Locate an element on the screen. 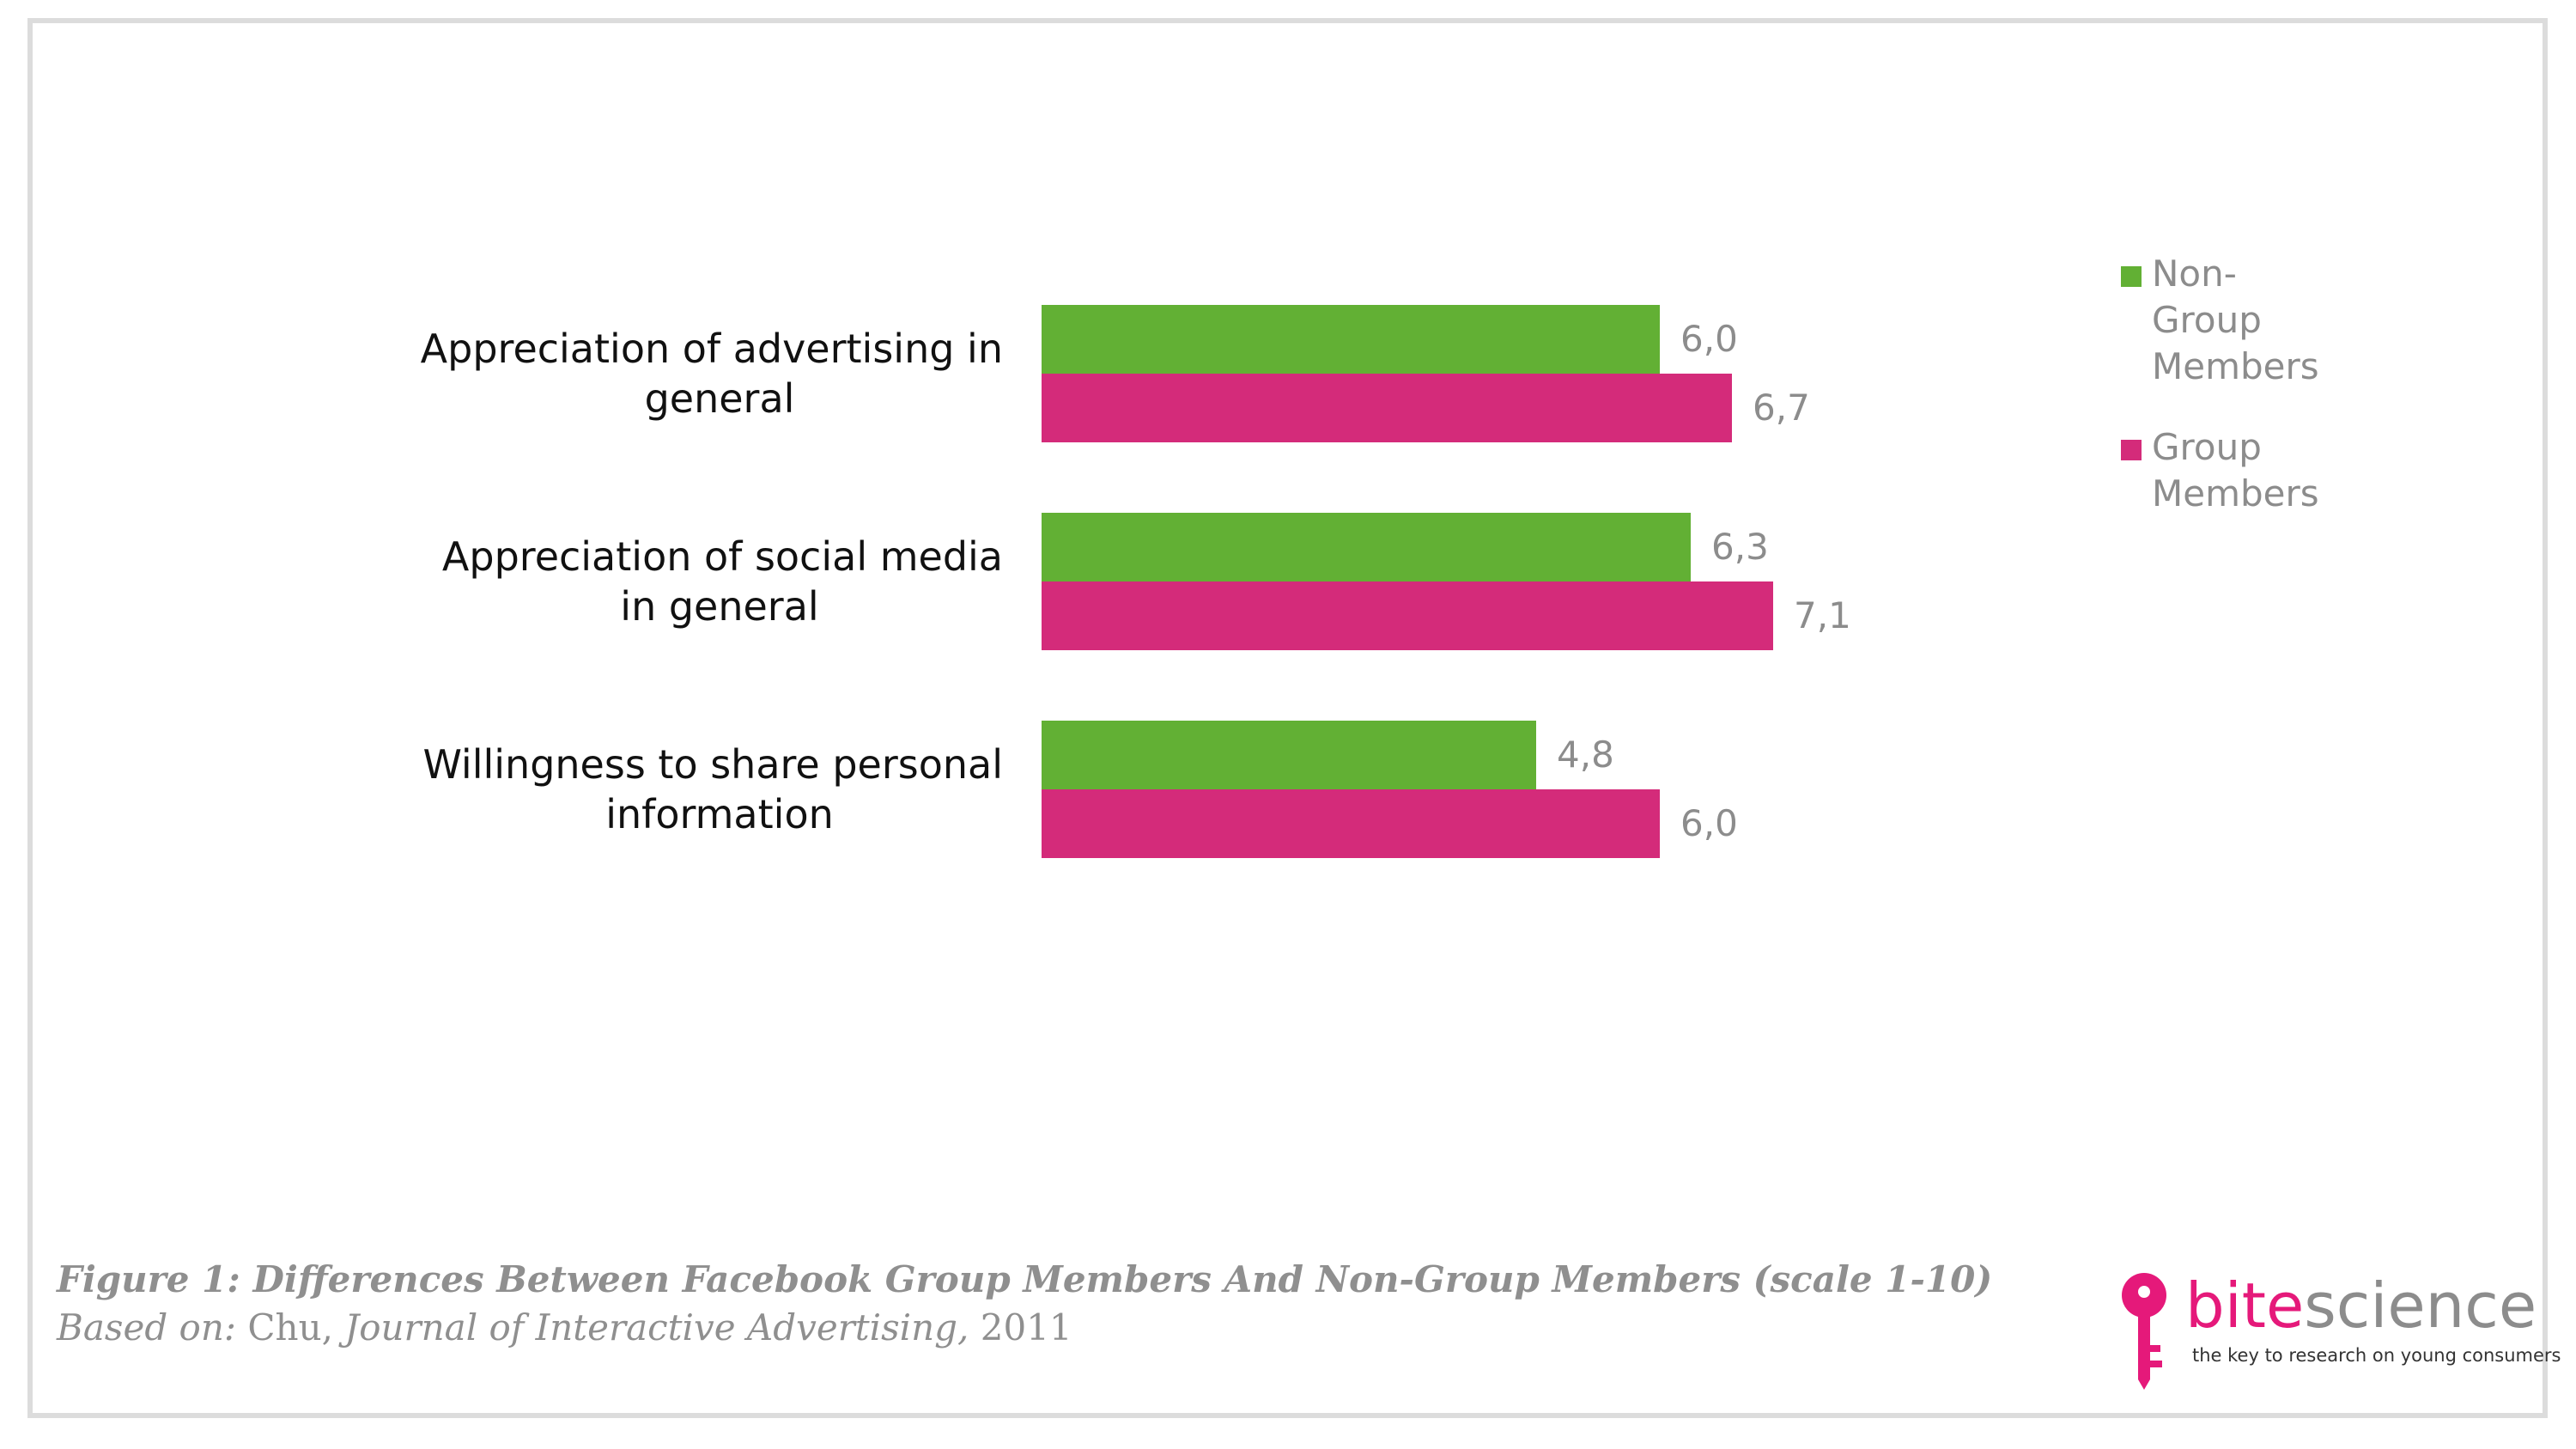 The height and width of the screenshot is (1449, 2576). based-on-label: Based on: is located at coordinates (147, 1327).